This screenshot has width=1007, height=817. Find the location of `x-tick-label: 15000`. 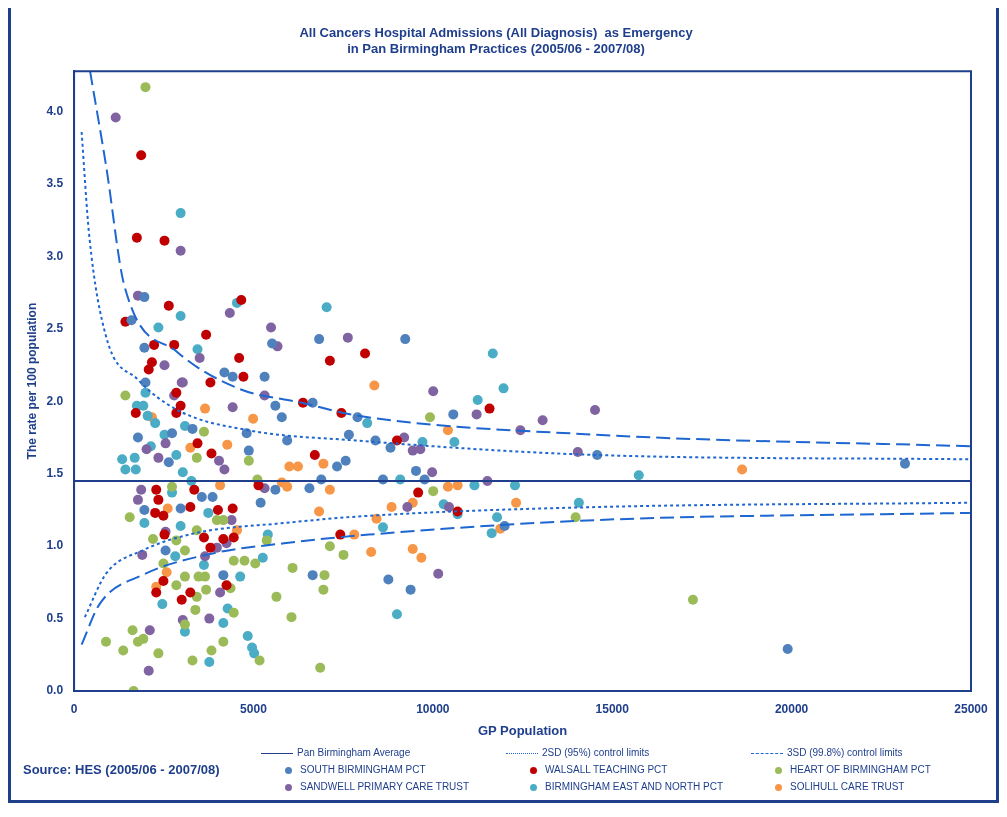

x-tick-label: 15000 is located at coordinates (612, 708).